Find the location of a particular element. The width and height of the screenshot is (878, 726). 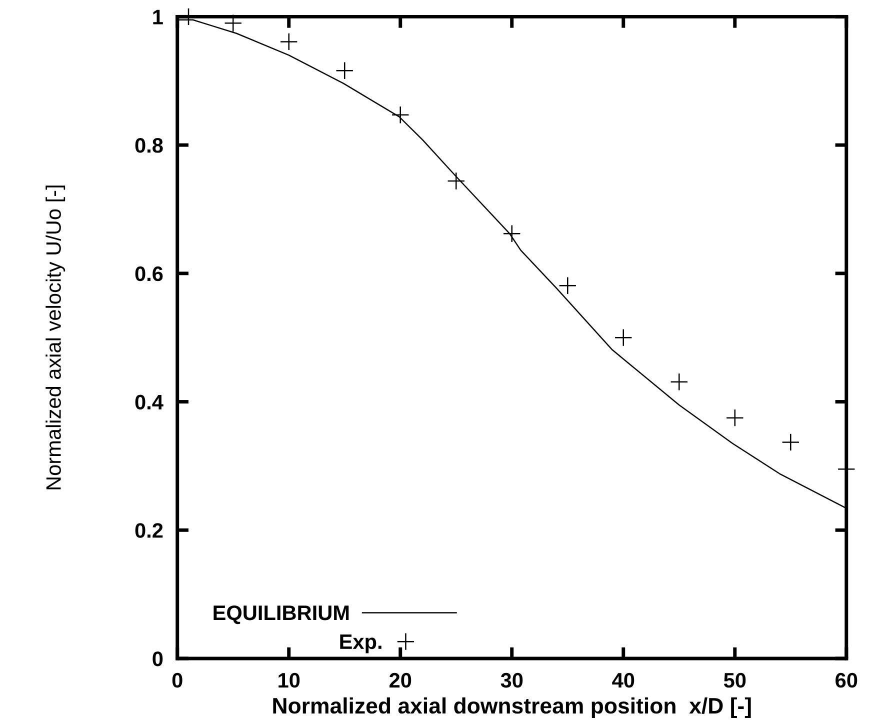

x-tick-label: 20 is located at coordinates (401, 680).